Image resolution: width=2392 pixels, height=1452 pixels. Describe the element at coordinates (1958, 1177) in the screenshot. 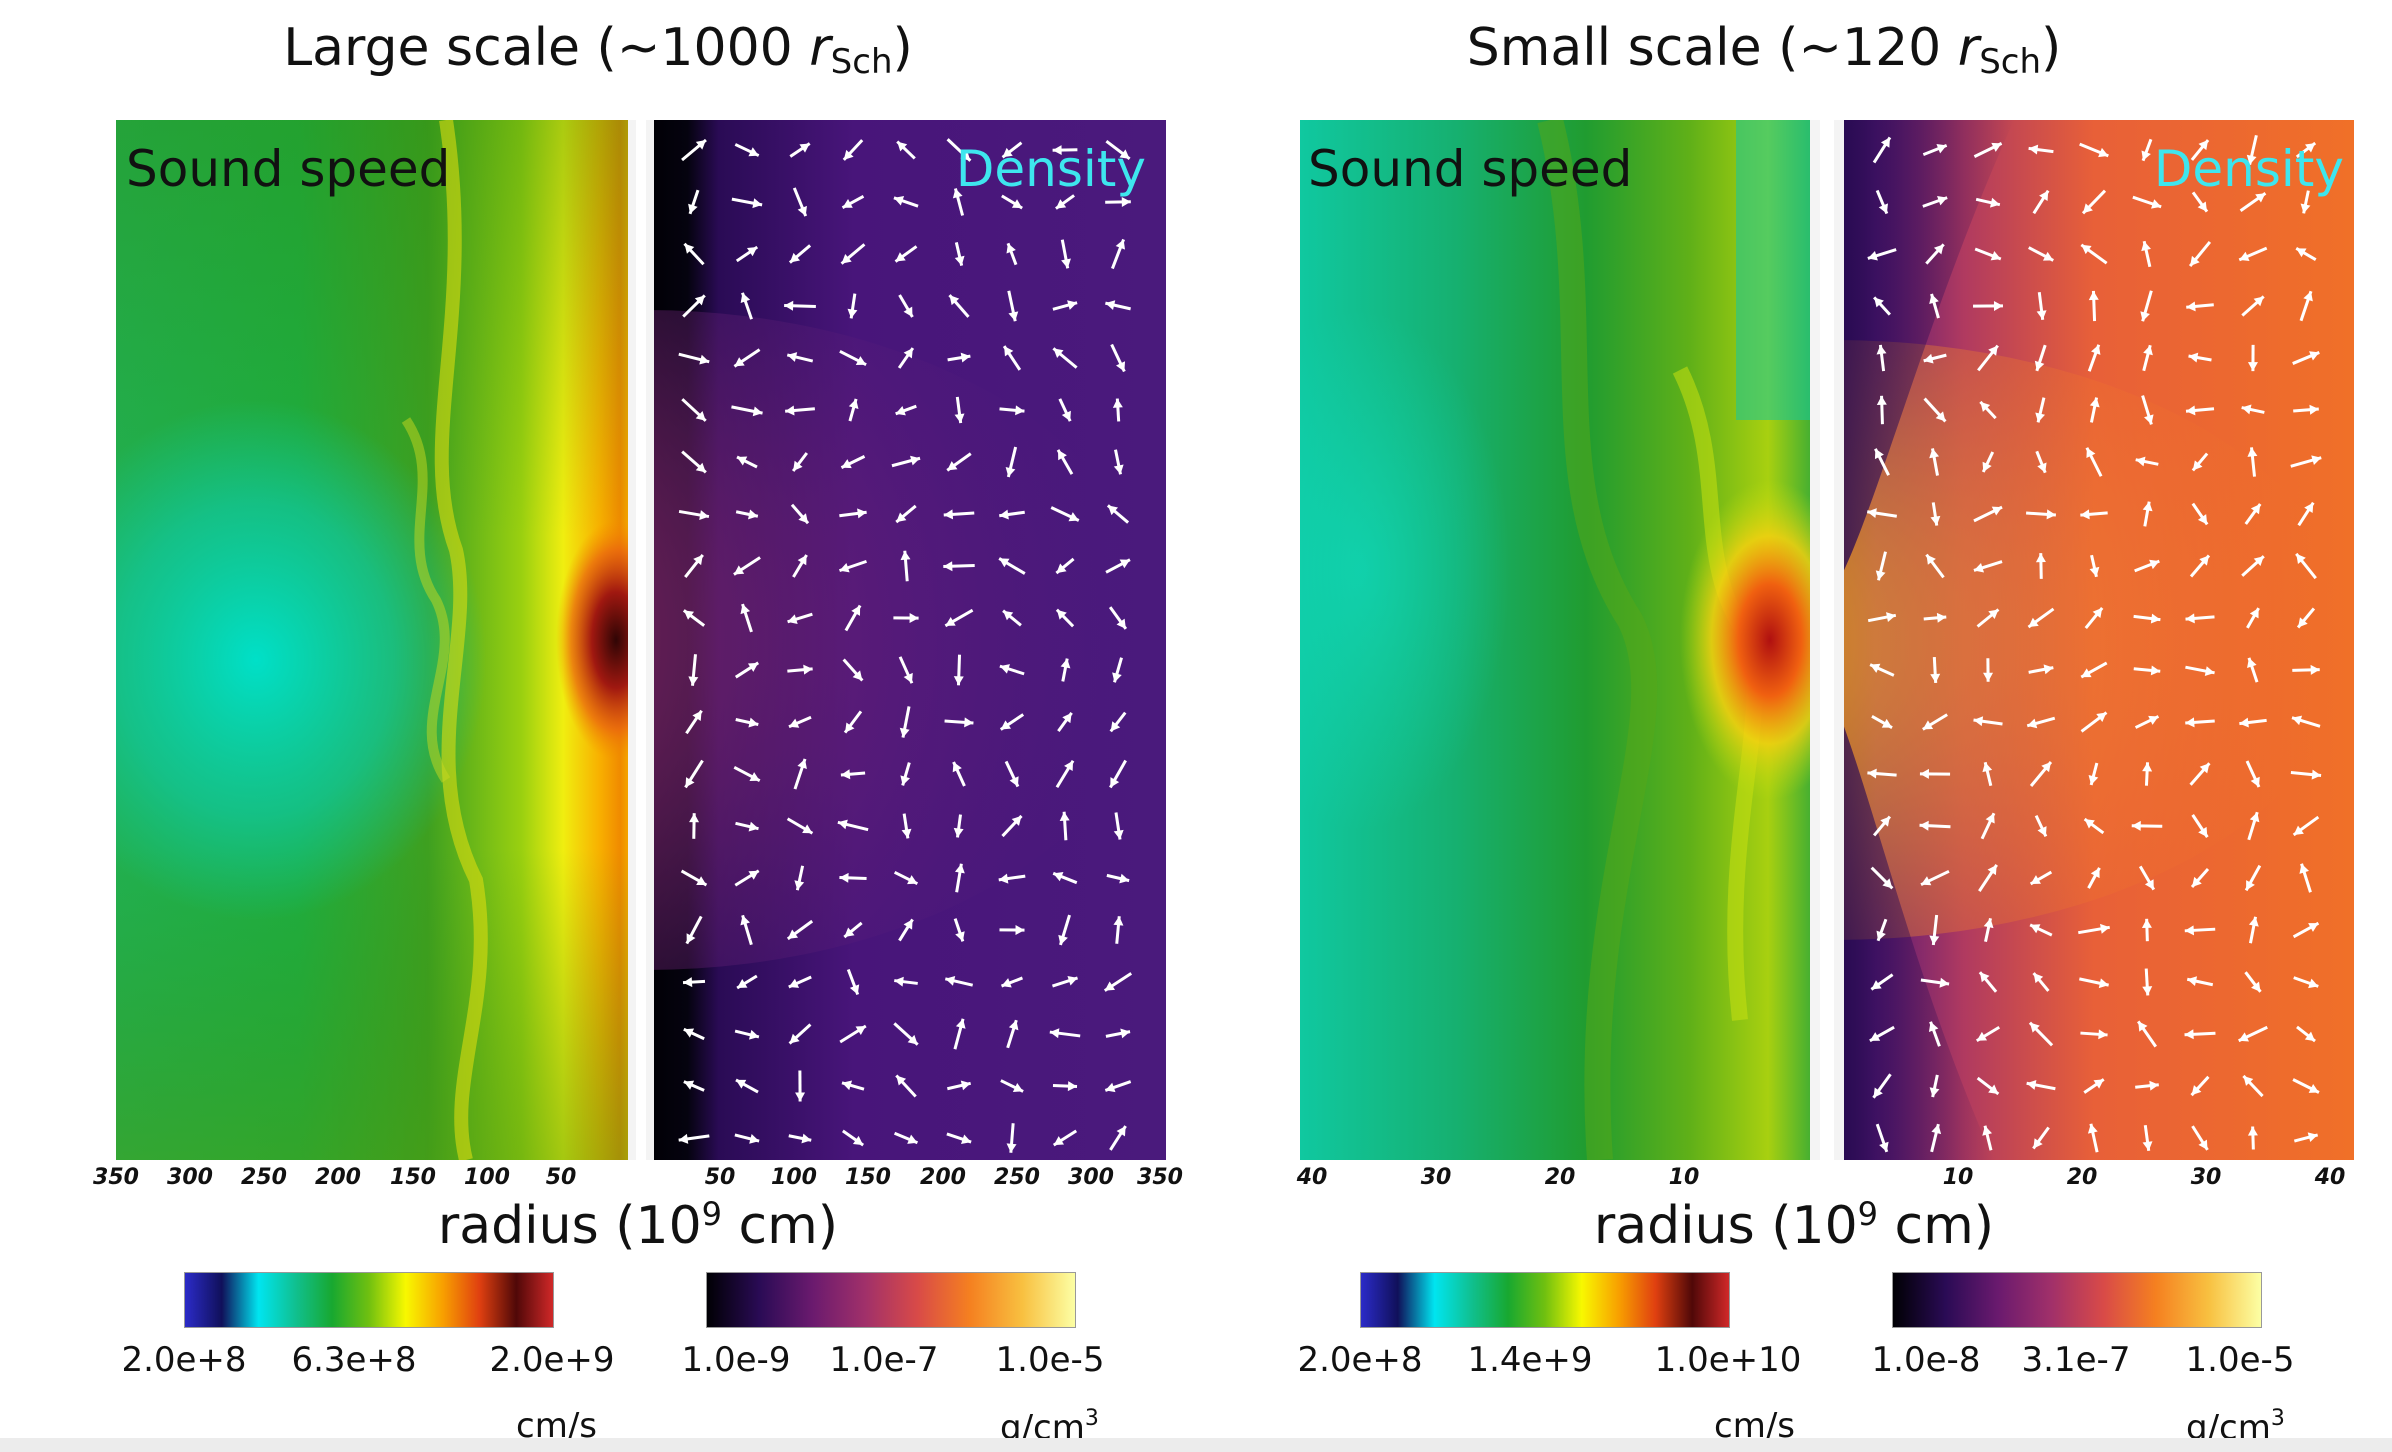

I see `tick-label: 10` at that location.